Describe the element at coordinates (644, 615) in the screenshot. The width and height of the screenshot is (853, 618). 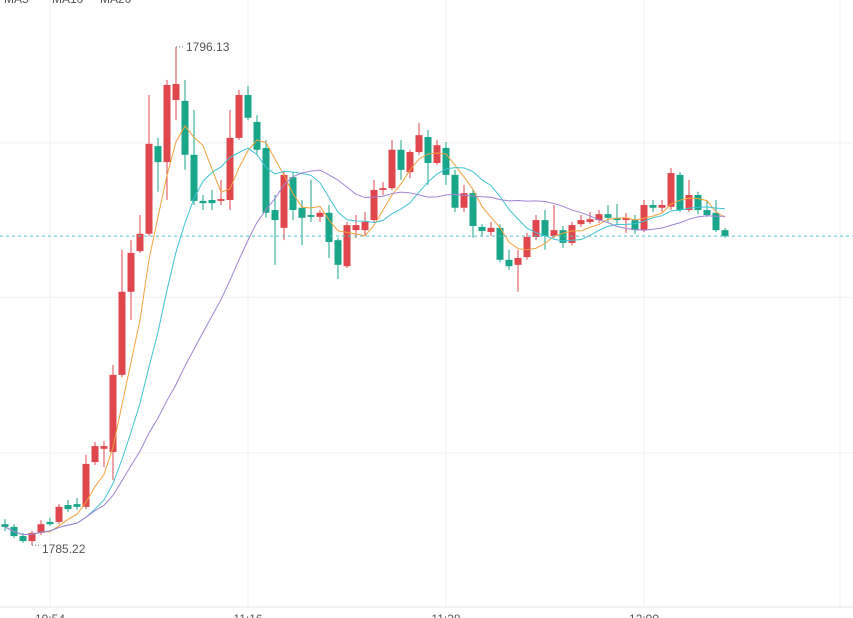
I see `x-tick-label: 12:00` at that location.